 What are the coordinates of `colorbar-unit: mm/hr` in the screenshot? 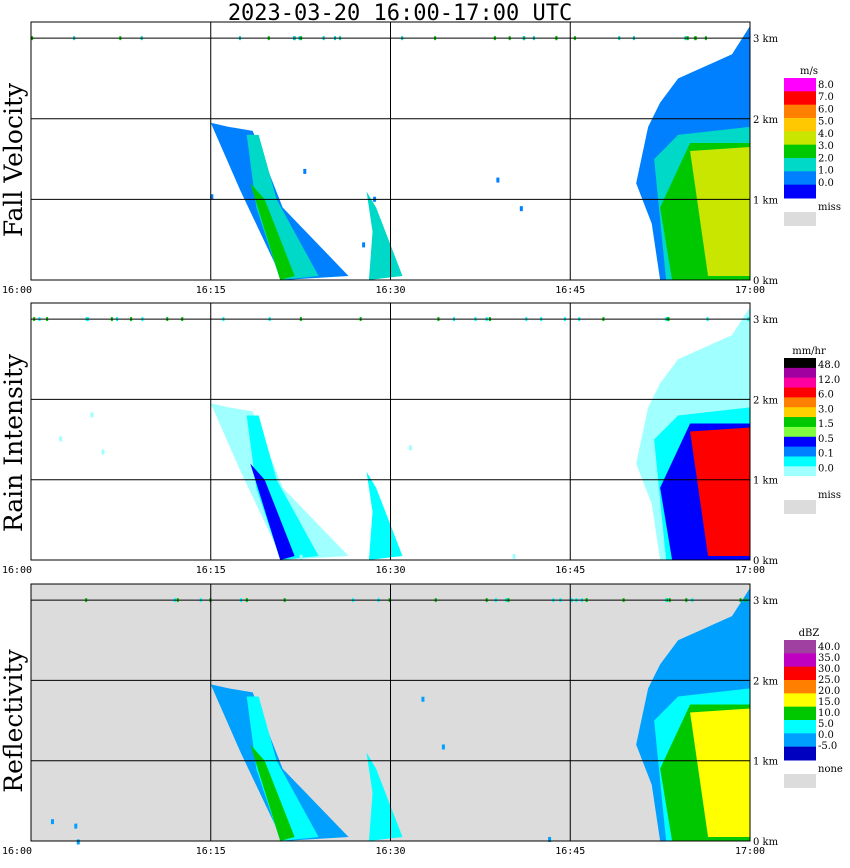 It's located at (809, 351).